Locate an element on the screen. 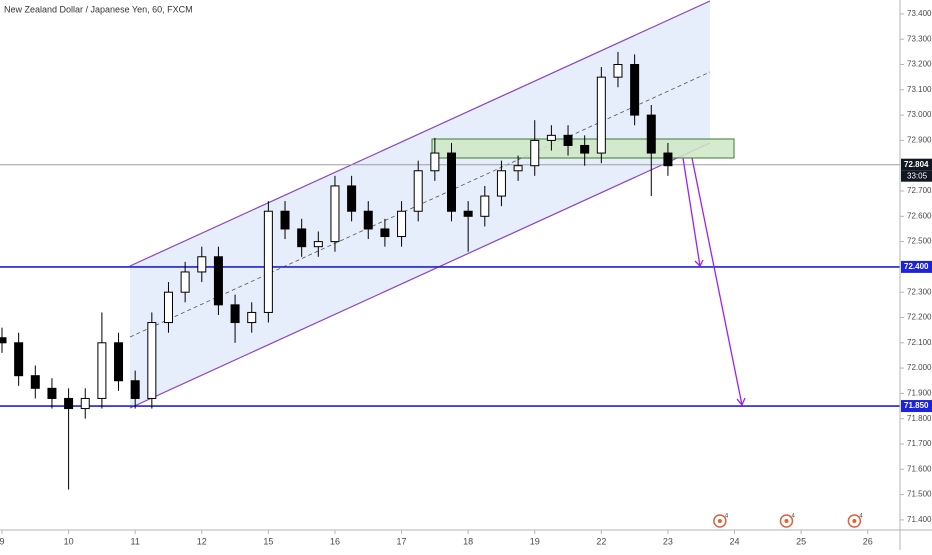  x-tick-label: 22 is located at coordinates (601, 541).